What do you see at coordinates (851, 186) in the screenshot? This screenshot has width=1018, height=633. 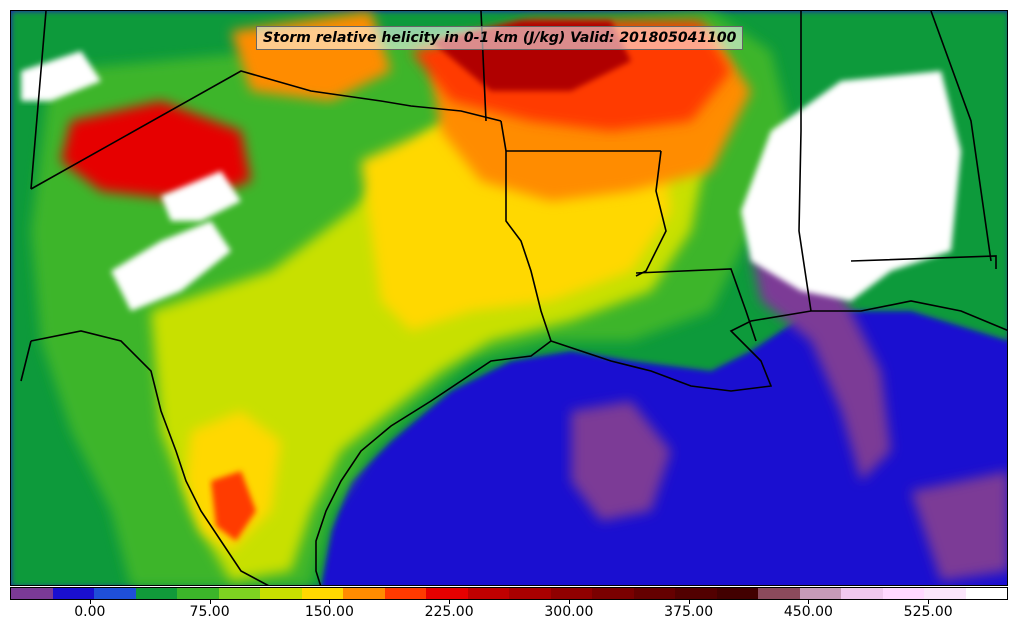 I see `east-white-region` at bounding box center [851, 186].